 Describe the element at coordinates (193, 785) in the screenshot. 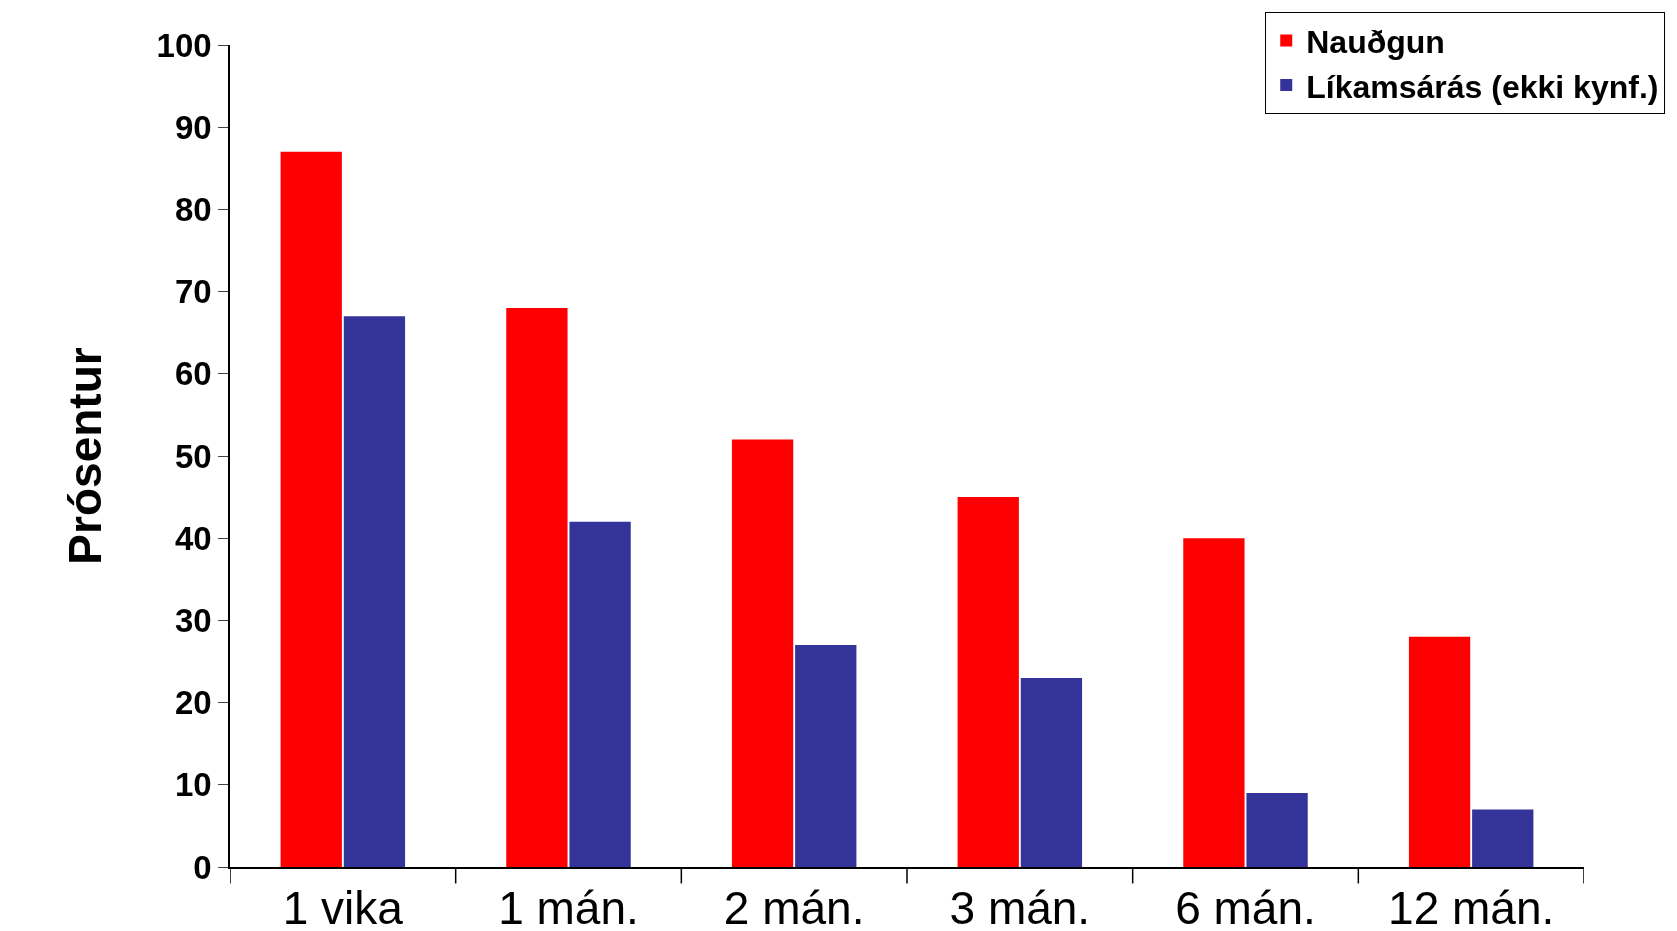

I see `y-tick-label: 10` at that location.